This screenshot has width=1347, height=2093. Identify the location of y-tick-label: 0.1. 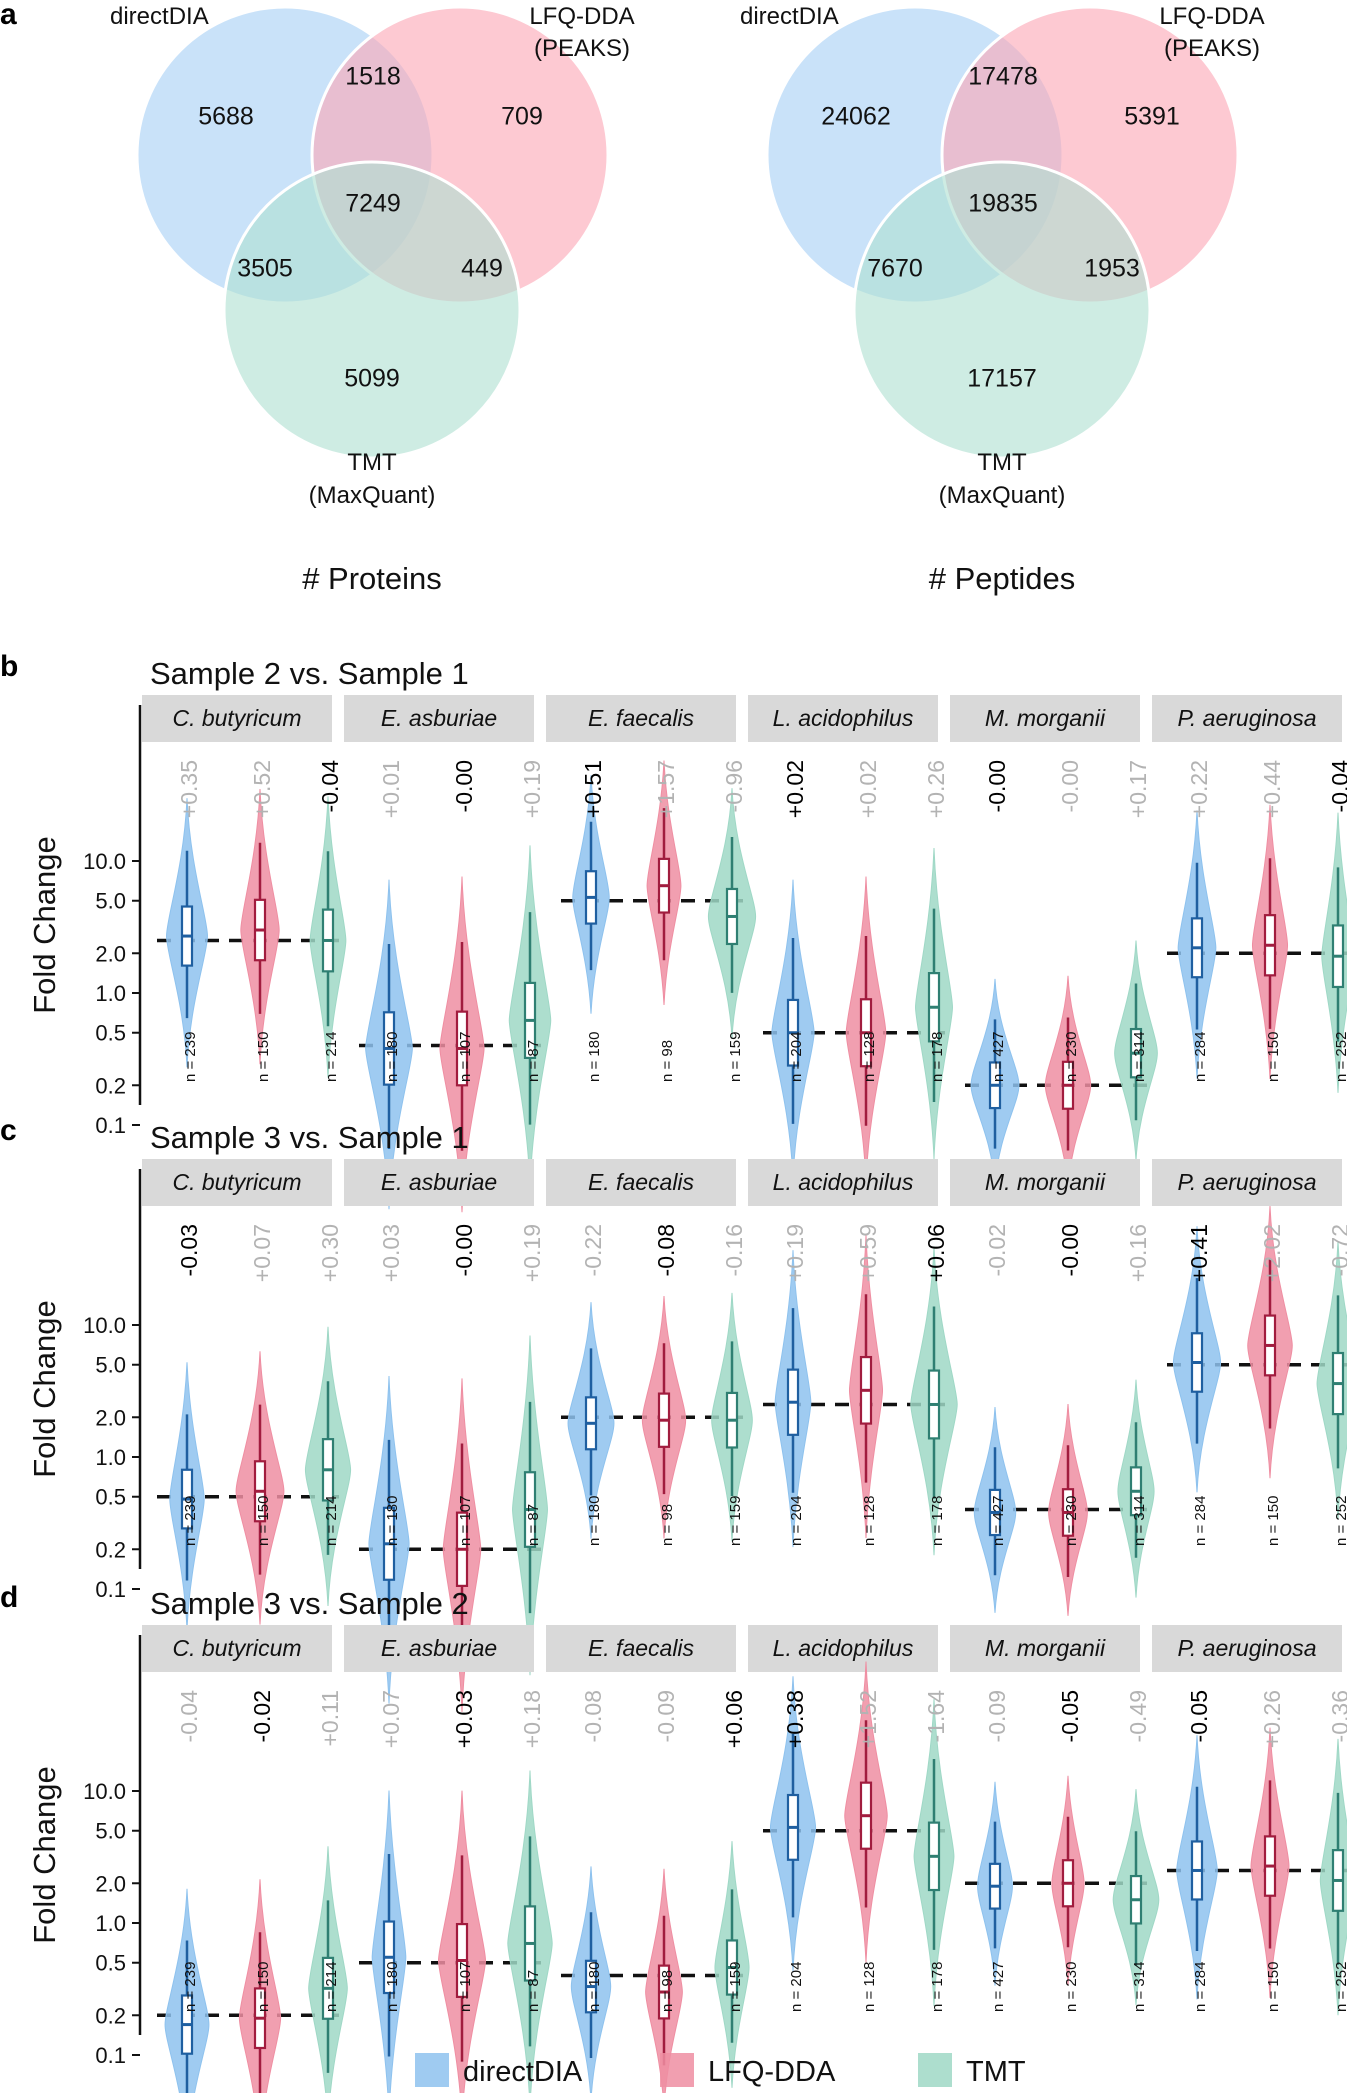
(110, 2055).